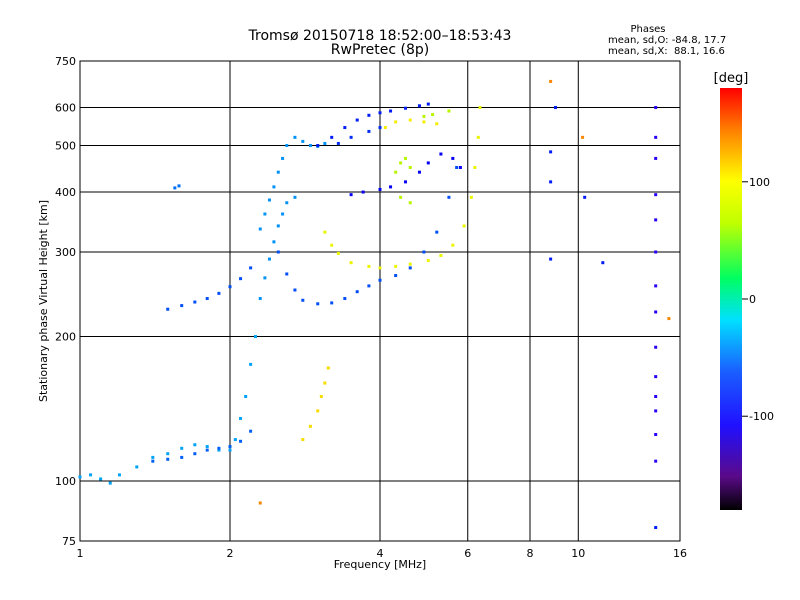 The image size is (800, 600). I want to click on colorbar: [deg] 100 0 -100, so click(744, 290).